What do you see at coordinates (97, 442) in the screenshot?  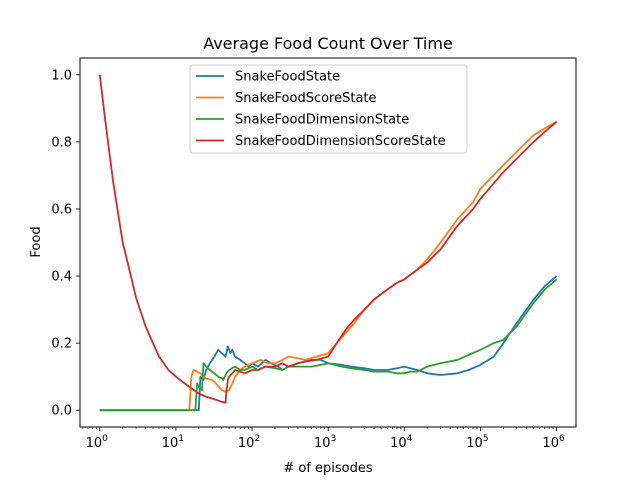 I see `x-tick-label: 10⁰` at bounding box center [97, 442].